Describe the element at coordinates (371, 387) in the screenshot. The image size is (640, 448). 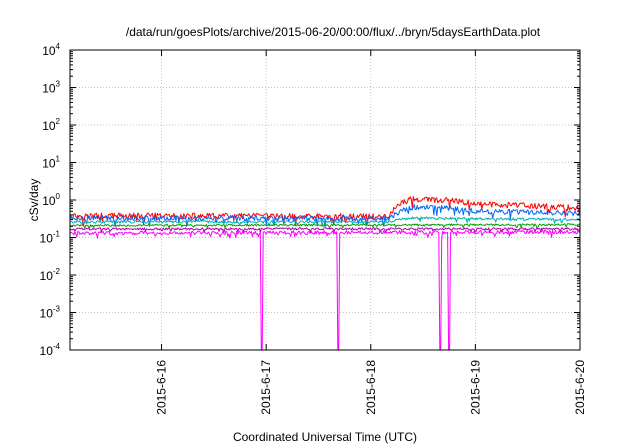
I see `x-tick-label: 2015-6-18` at that location.